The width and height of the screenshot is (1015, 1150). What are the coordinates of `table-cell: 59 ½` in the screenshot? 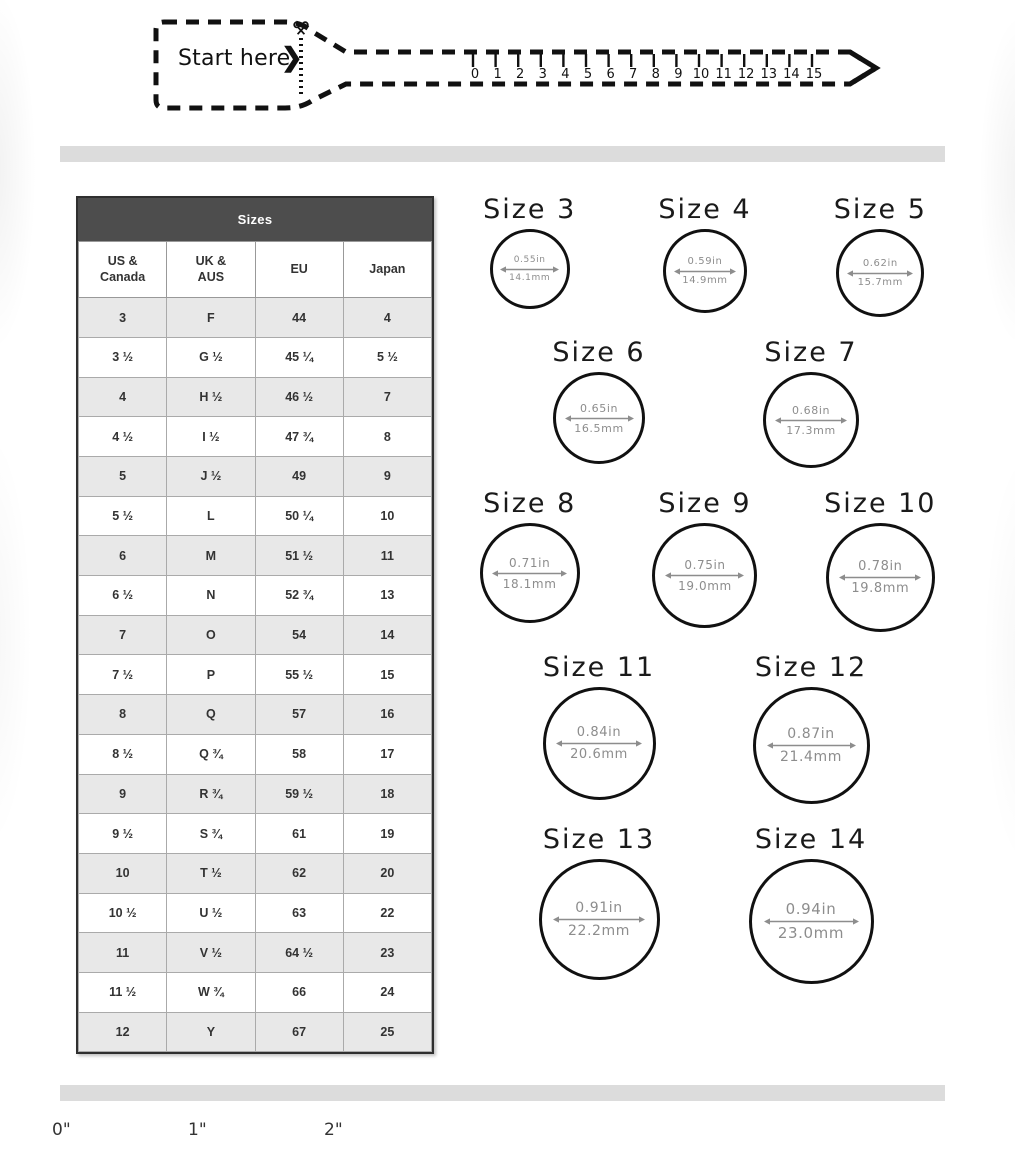 It's located at (299, 794).